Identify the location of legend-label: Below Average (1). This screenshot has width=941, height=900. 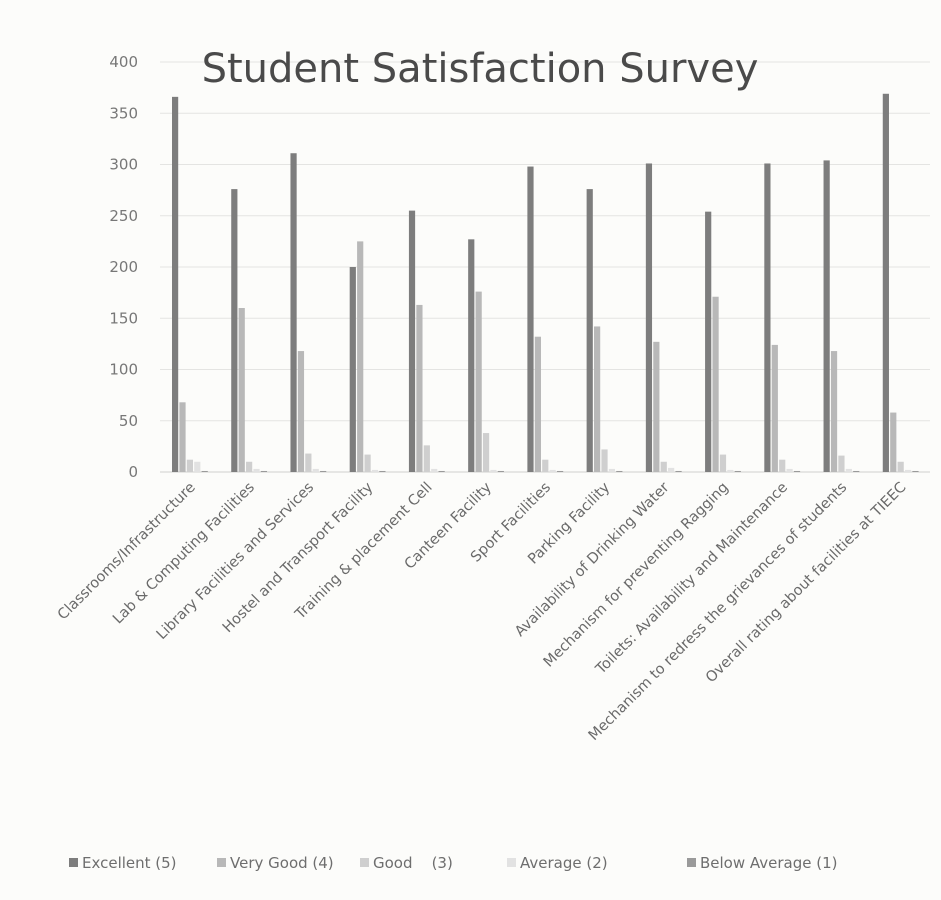
(769, 863).